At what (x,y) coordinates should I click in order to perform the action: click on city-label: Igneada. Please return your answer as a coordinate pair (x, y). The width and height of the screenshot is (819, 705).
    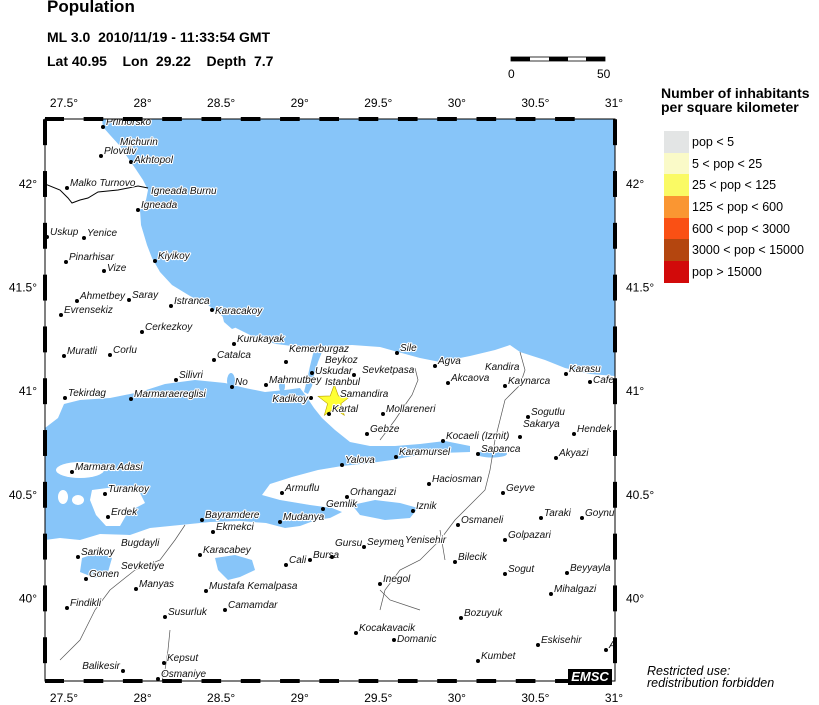
    Looking at the image, I should click on (159, 205).